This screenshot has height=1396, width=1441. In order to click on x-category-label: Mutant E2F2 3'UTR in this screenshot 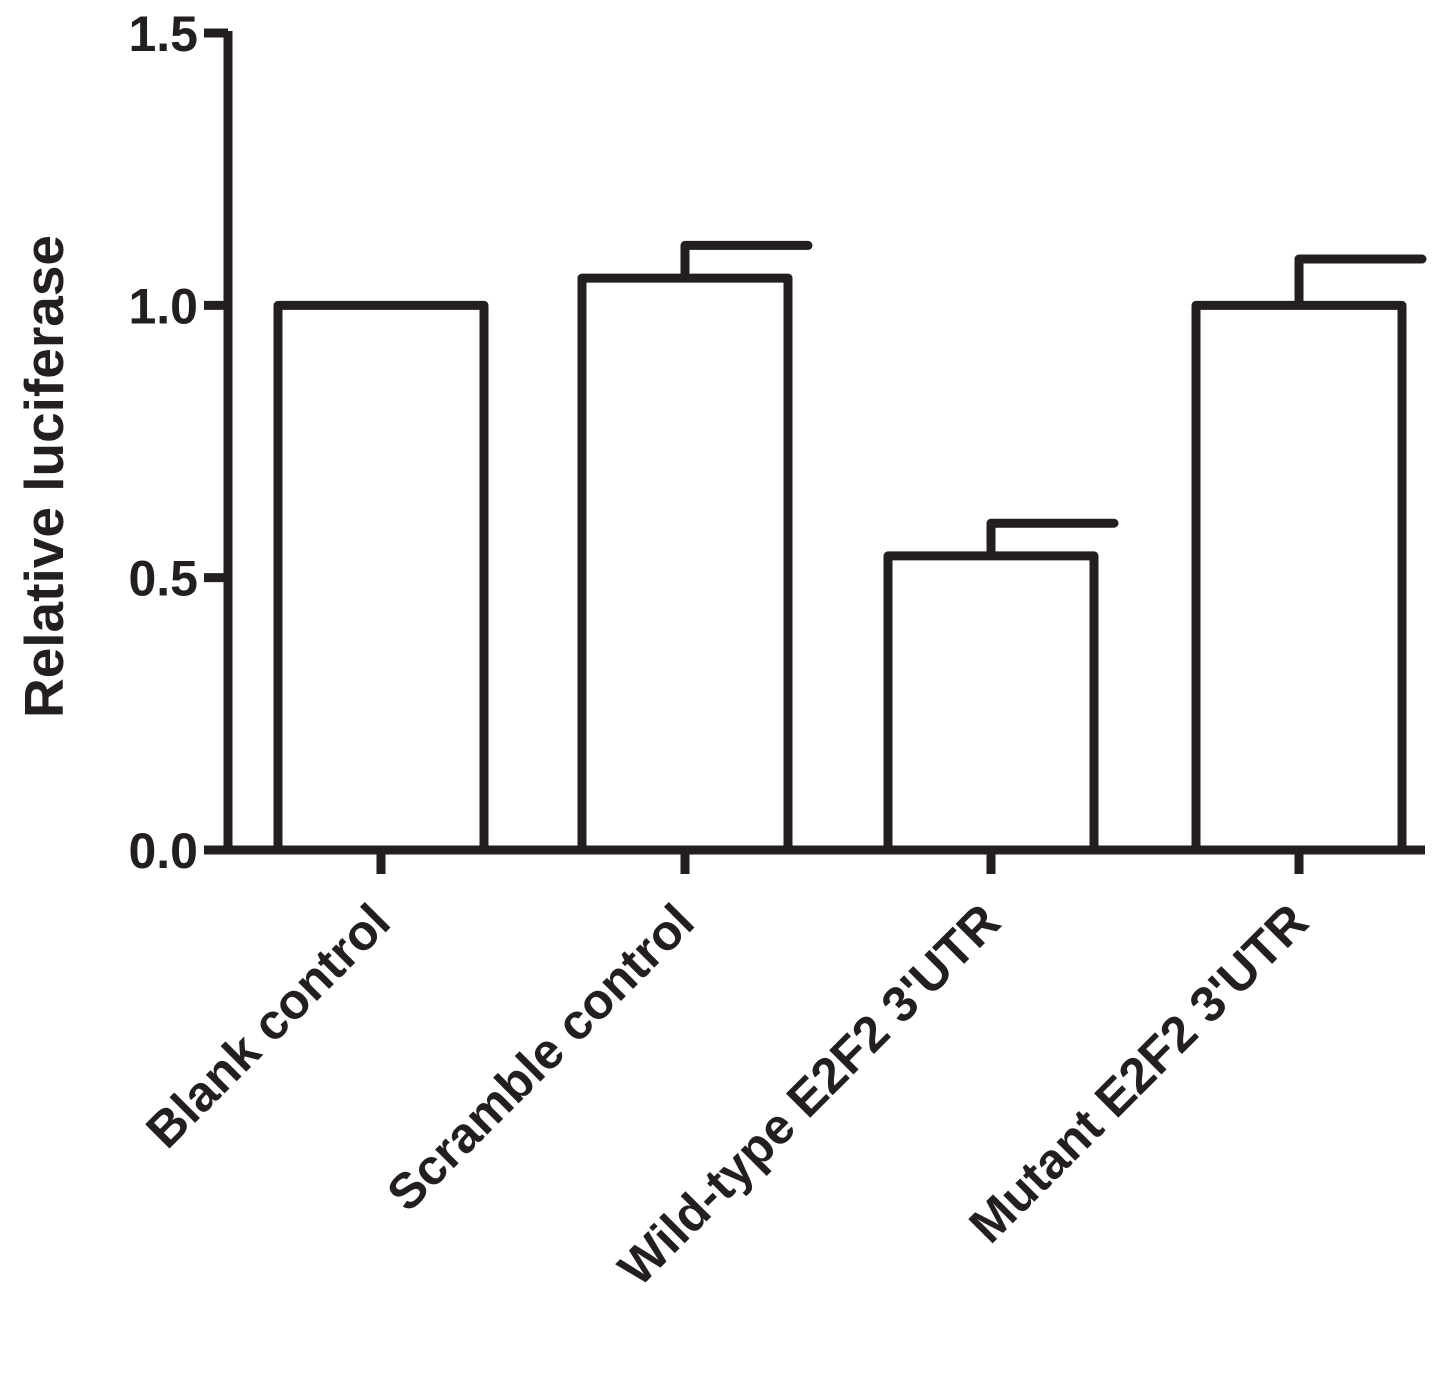, I will do `click(1138, 1073)`.